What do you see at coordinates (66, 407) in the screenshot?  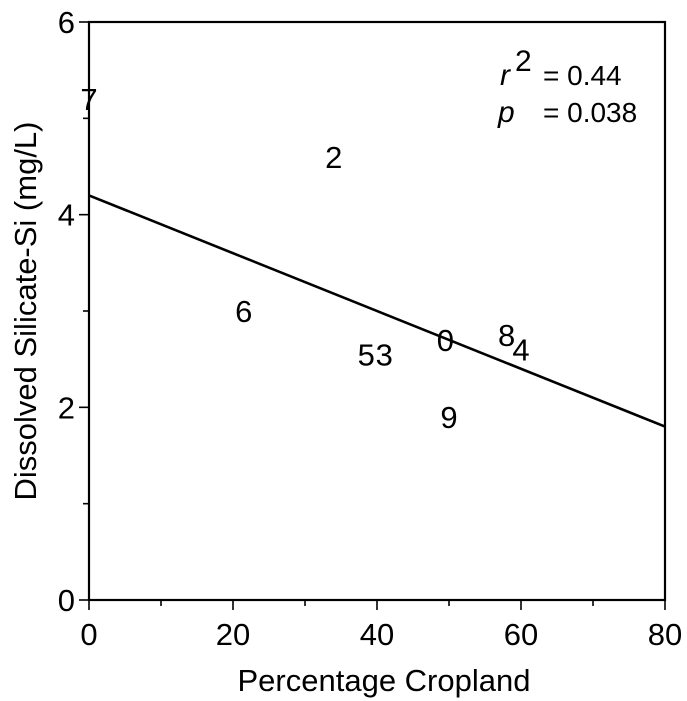 I see `y-tick-label: 2` at bounding box center [66, 407].